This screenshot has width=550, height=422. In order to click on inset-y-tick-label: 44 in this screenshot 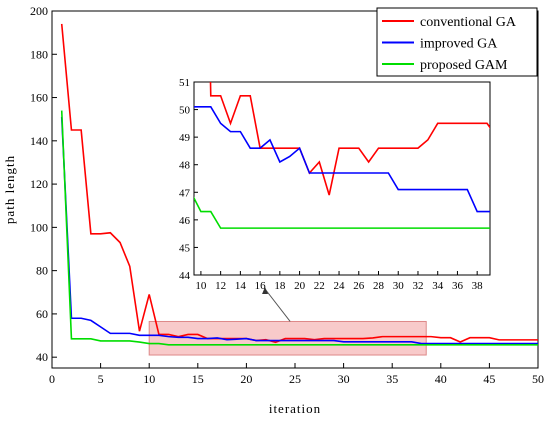, I will do `click(185, 276)`.